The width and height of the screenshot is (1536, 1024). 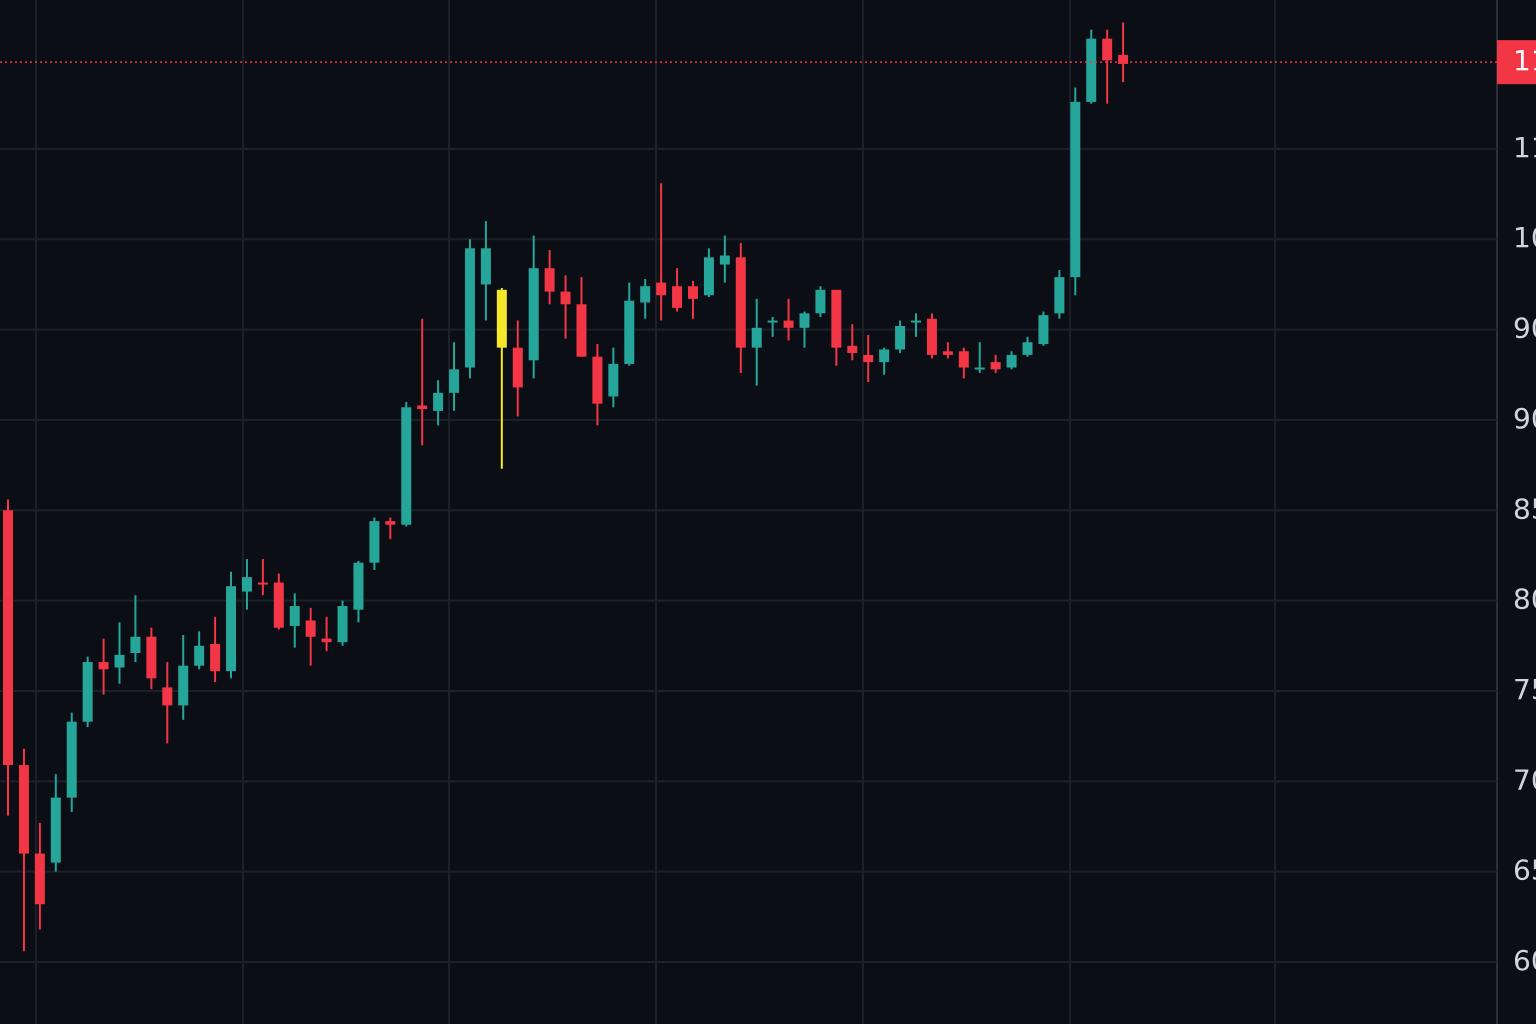 I want to click on y-tick-label: 70, so click(x=1524, y=779).